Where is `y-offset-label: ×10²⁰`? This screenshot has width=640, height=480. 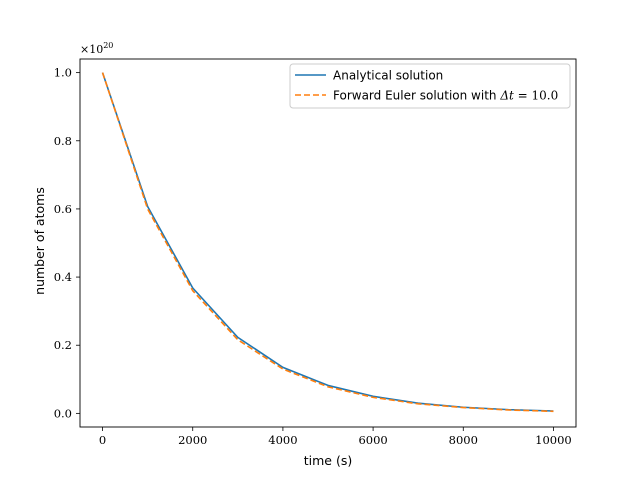
y-offset-label: ×10²⁰ is located at coordinates (96, 48).